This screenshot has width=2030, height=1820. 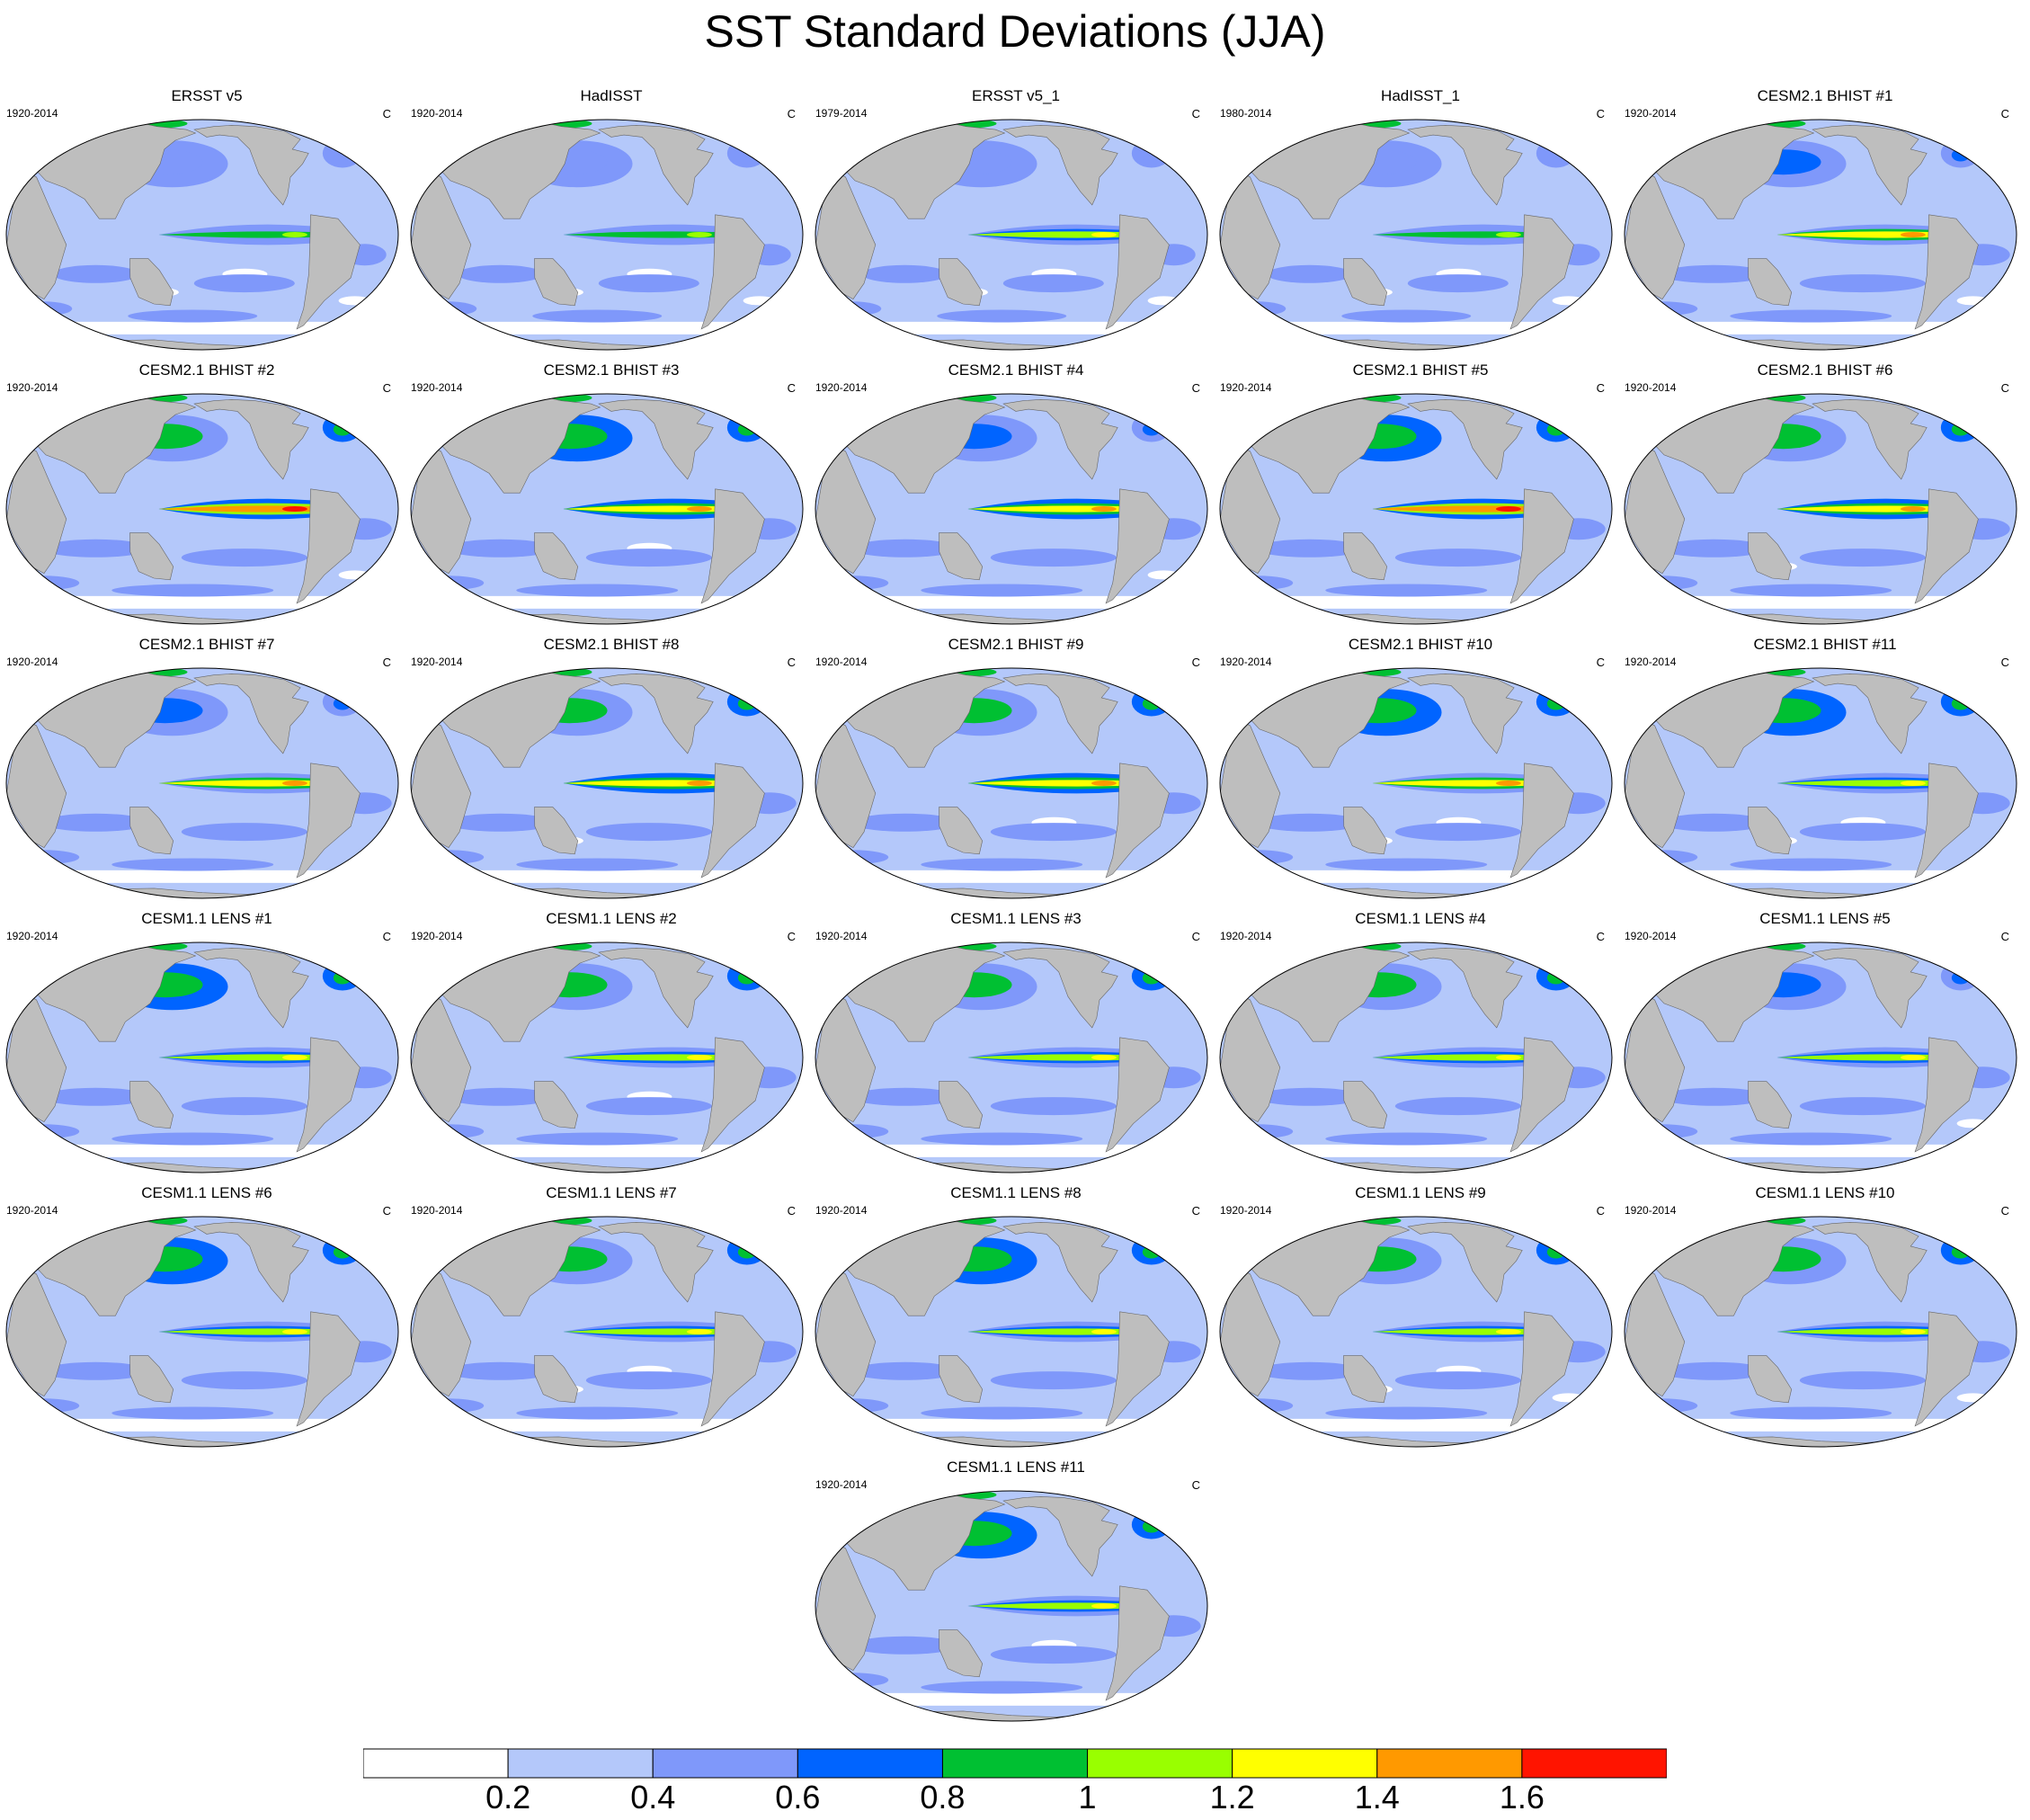 I want to click on map-panel: CESM1.1 LENS #3 1920-2014 C, so click(x=1016, y=1045).